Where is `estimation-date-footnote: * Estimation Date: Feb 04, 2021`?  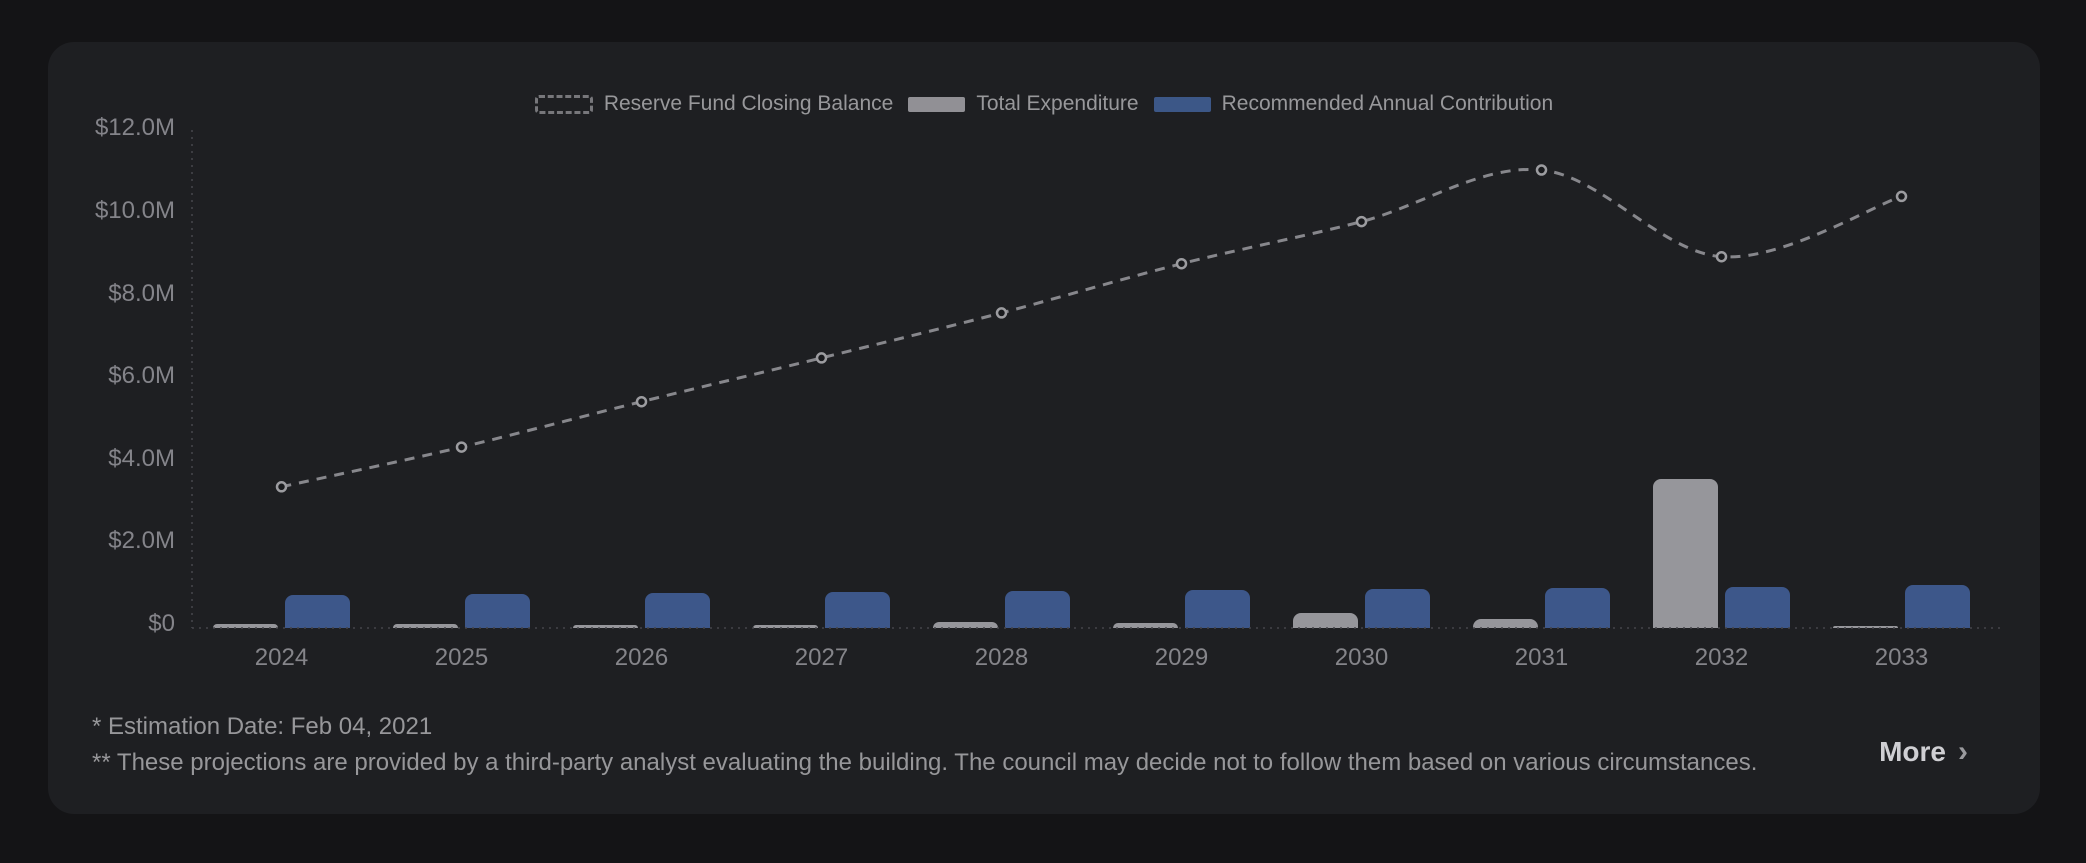 estimation-date-footnote: * Estimation Date: Feb 04, 2021 is located at coordinates (262, 726).